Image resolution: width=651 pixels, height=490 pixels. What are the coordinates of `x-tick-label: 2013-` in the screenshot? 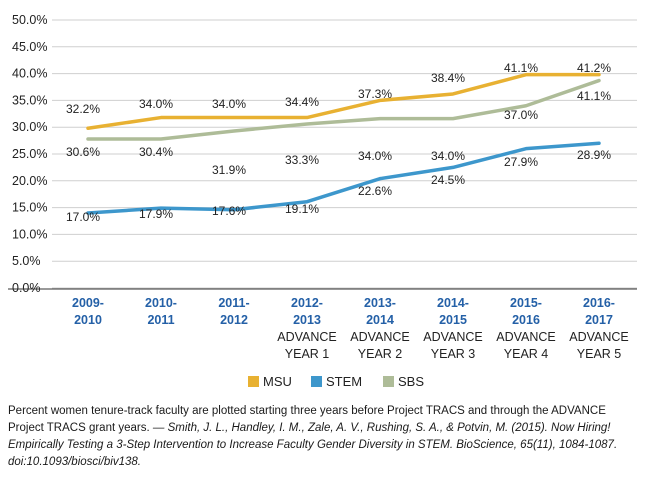 It's located at (380, 303).